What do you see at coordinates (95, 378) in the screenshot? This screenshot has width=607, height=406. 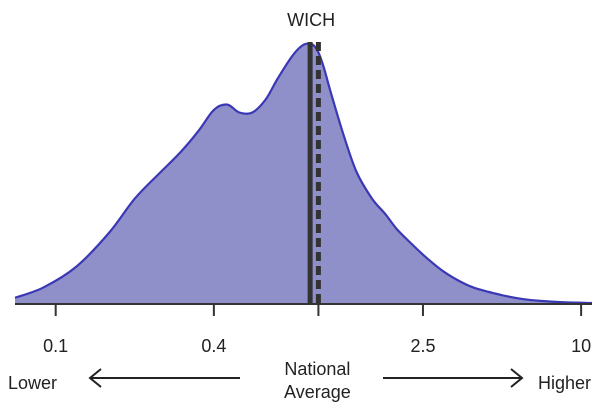 I see `left-arrow-icon` at bounding box center [95, 378].